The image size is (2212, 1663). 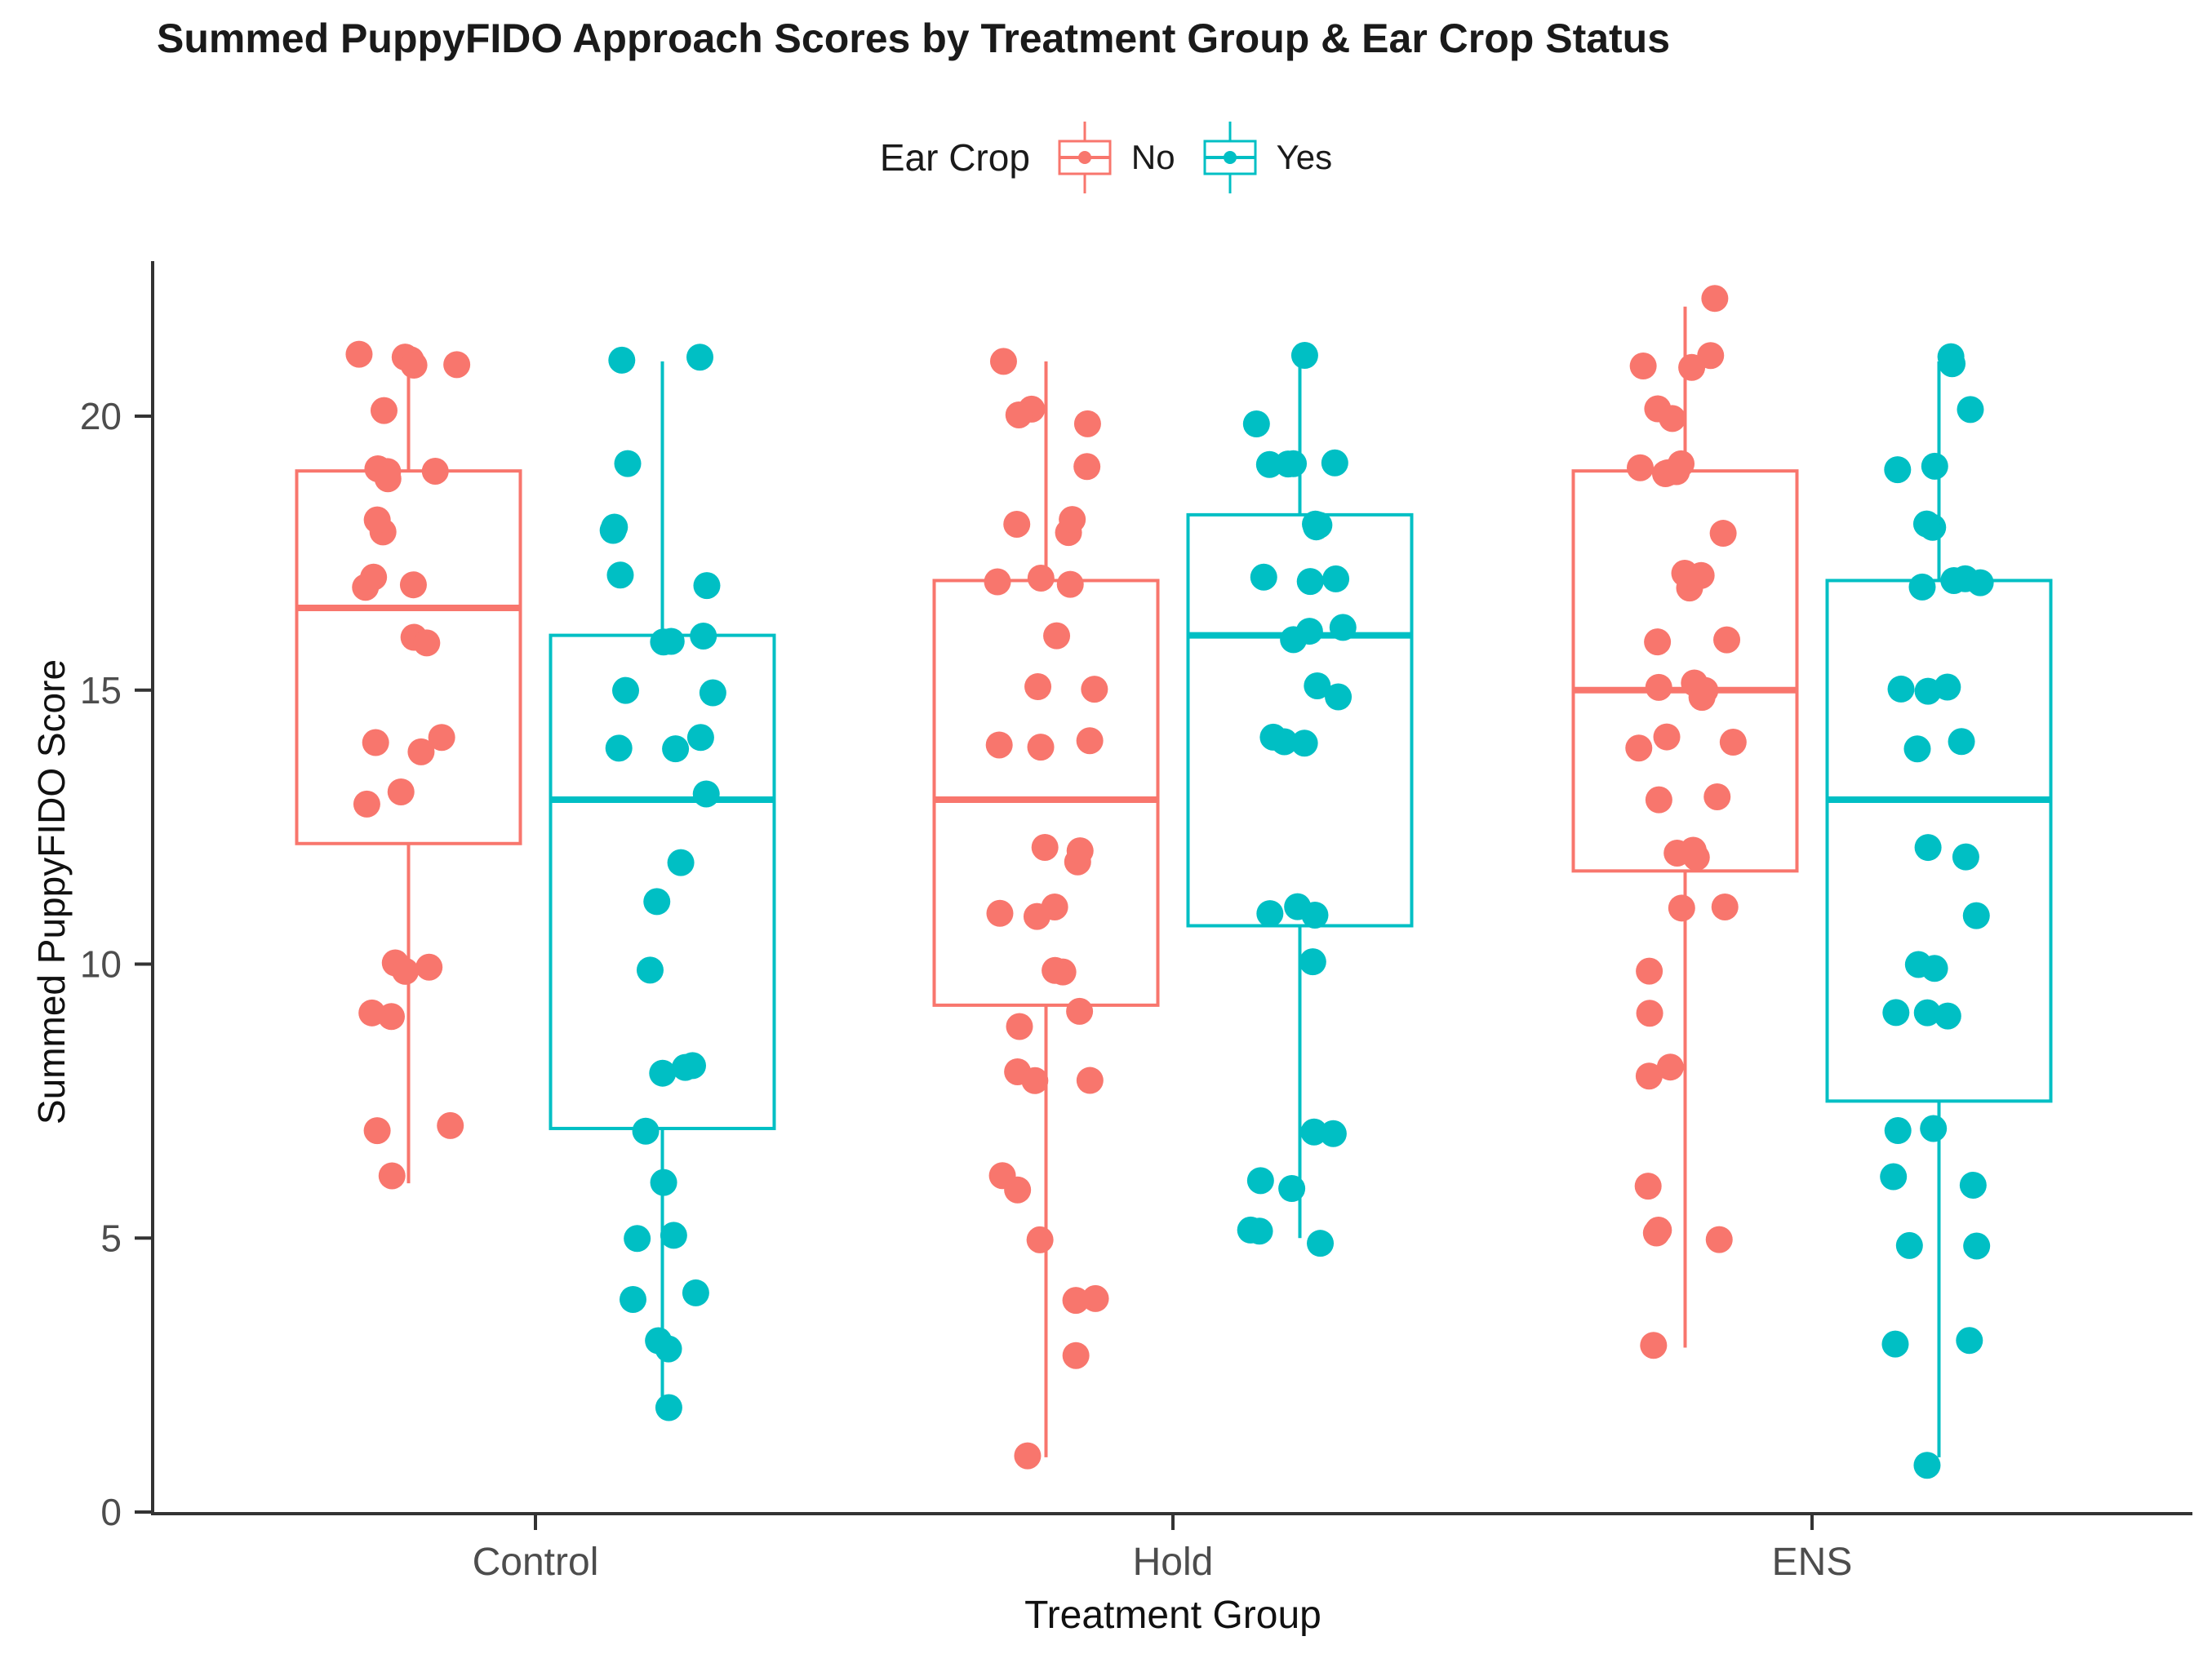 I want to click on legend-label-yes: Yes, so click(x=1304, y=157).